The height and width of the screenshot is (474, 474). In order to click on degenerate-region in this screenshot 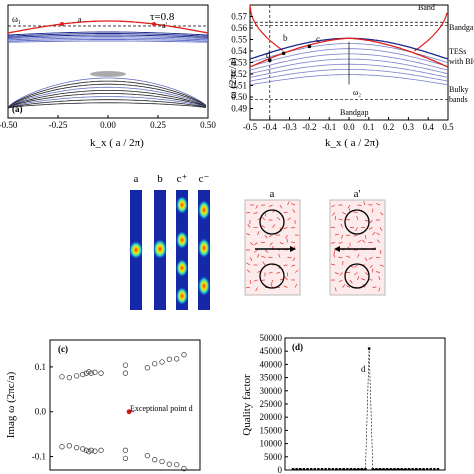, I will do `click(108, 74)`.